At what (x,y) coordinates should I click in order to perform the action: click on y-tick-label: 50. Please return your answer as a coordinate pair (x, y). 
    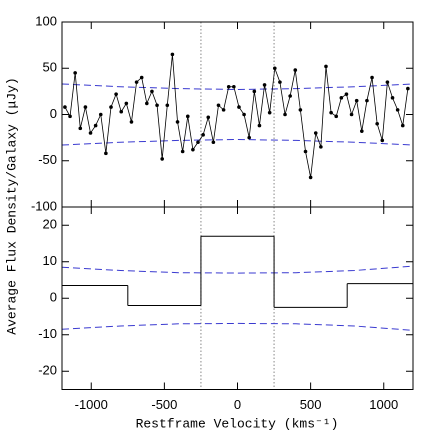
    Looking at the image, I should click on (50, 67).